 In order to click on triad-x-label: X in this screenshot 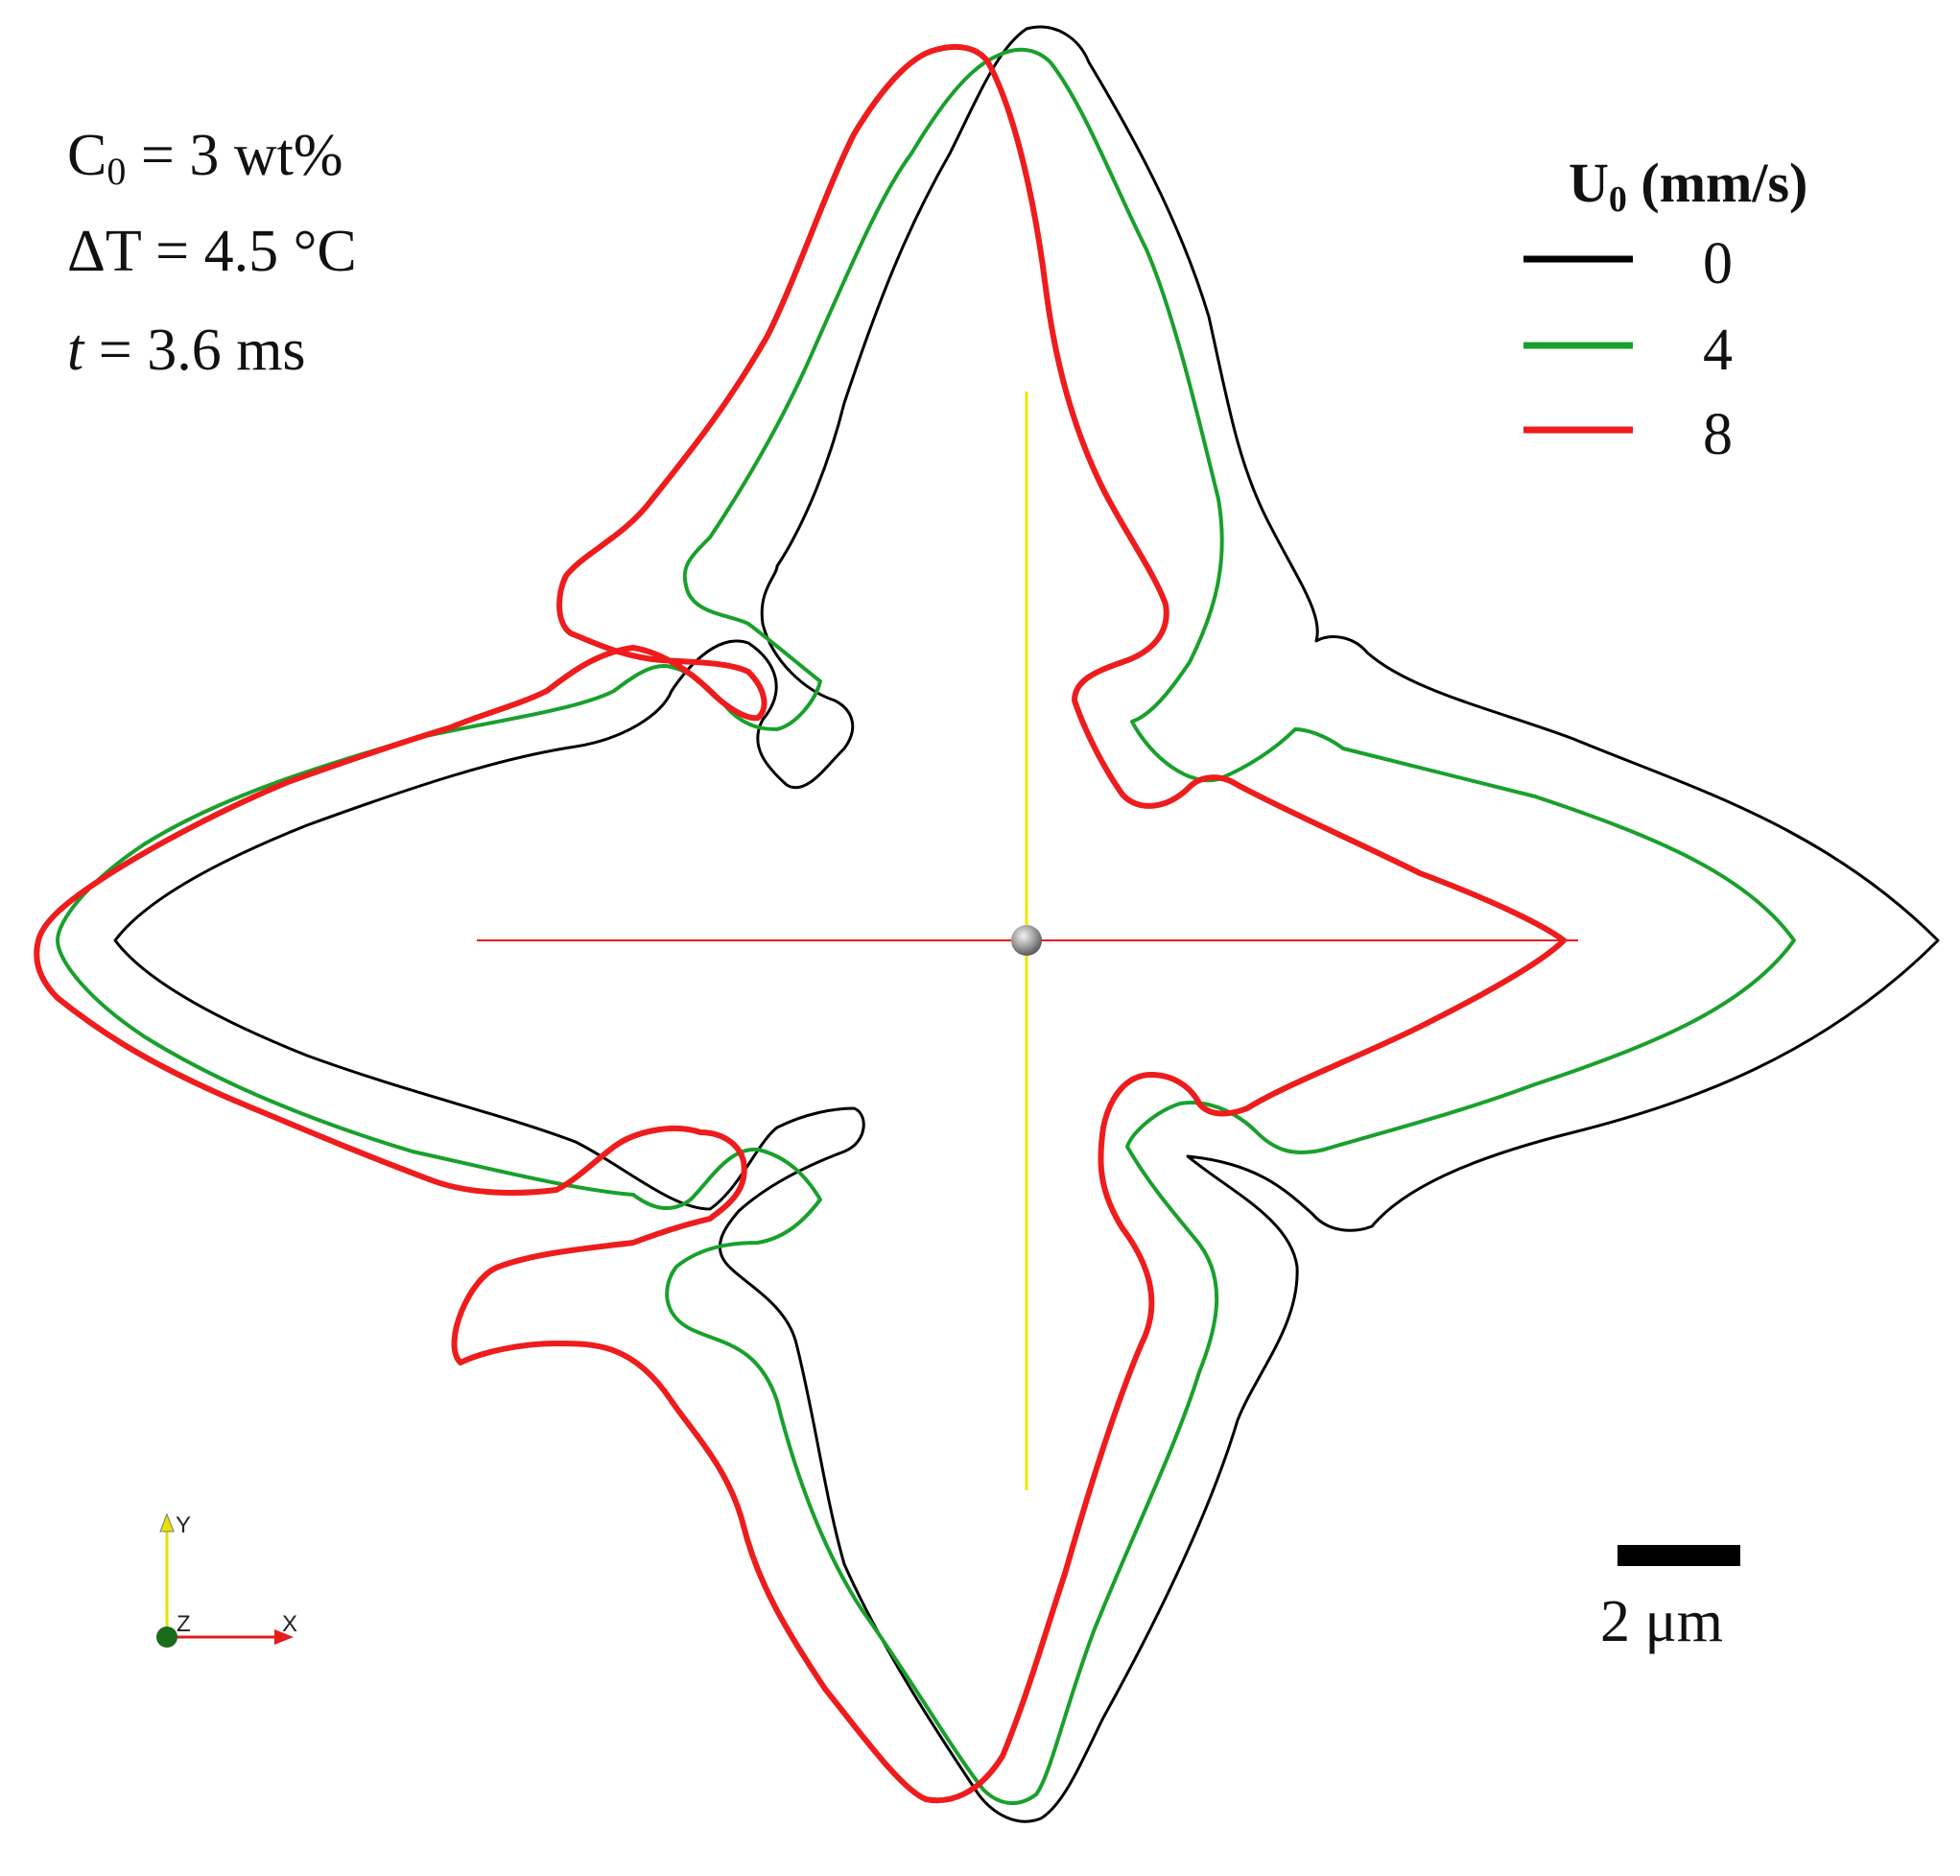, I will do `click(289, 1624)`.